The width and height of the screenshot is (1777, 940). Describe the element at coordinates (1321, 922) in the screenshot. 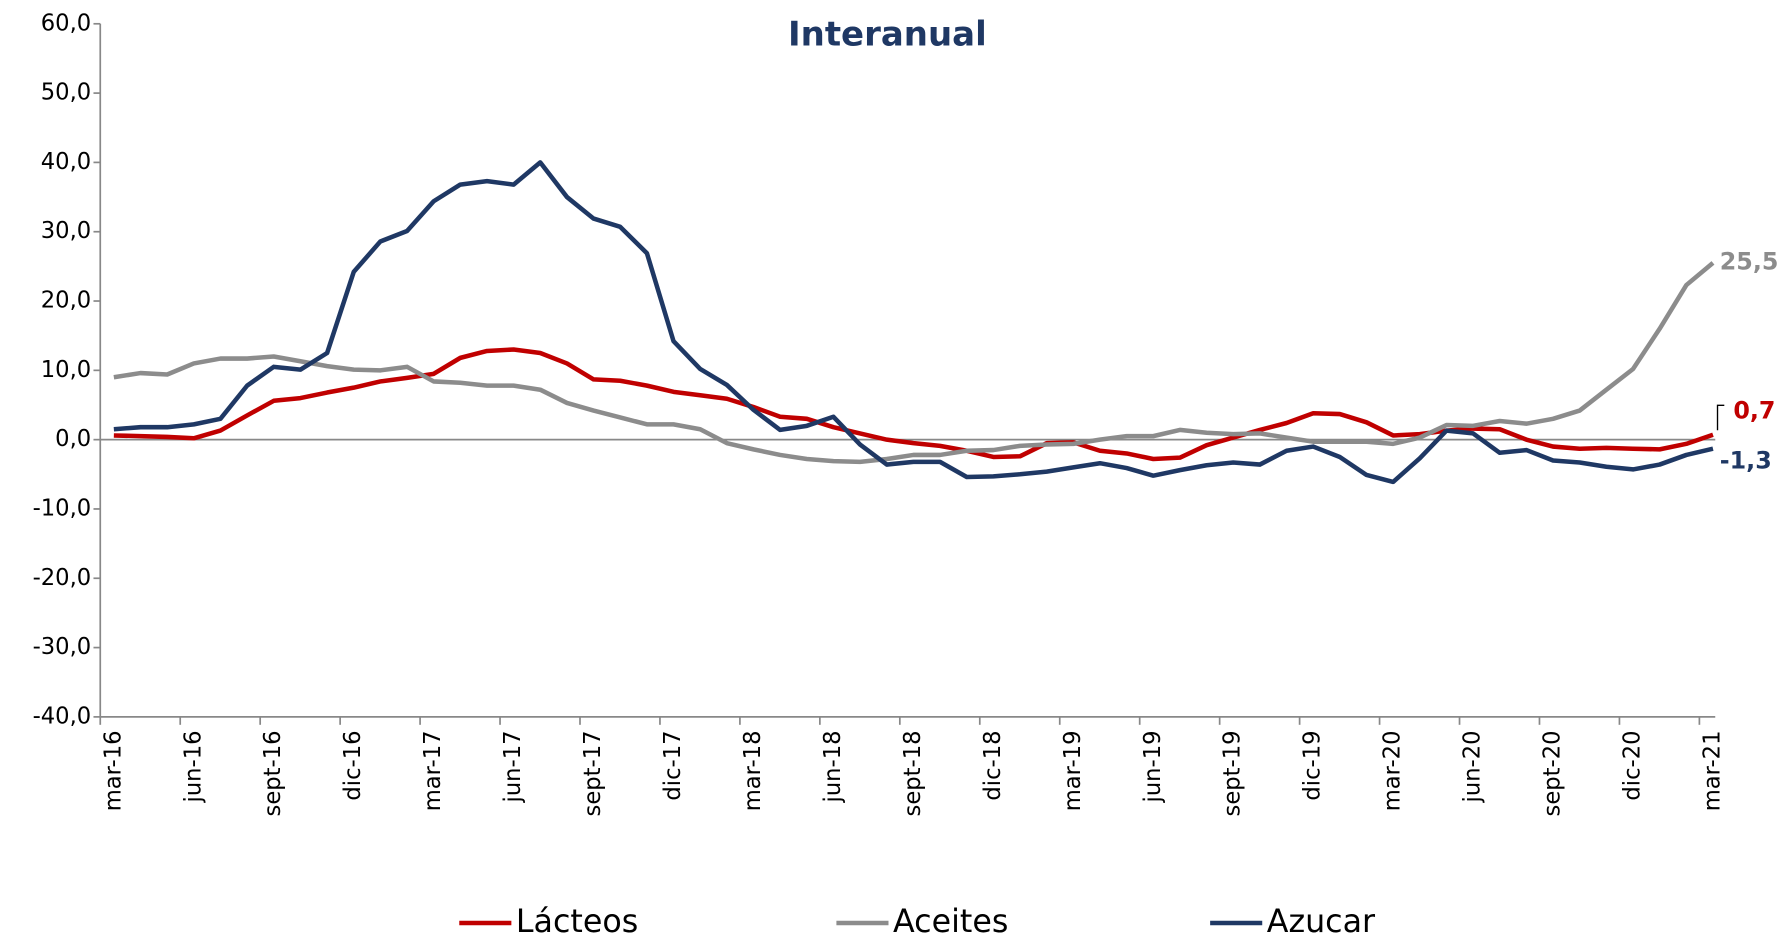

I see `legend-label: Azucar` at that location.